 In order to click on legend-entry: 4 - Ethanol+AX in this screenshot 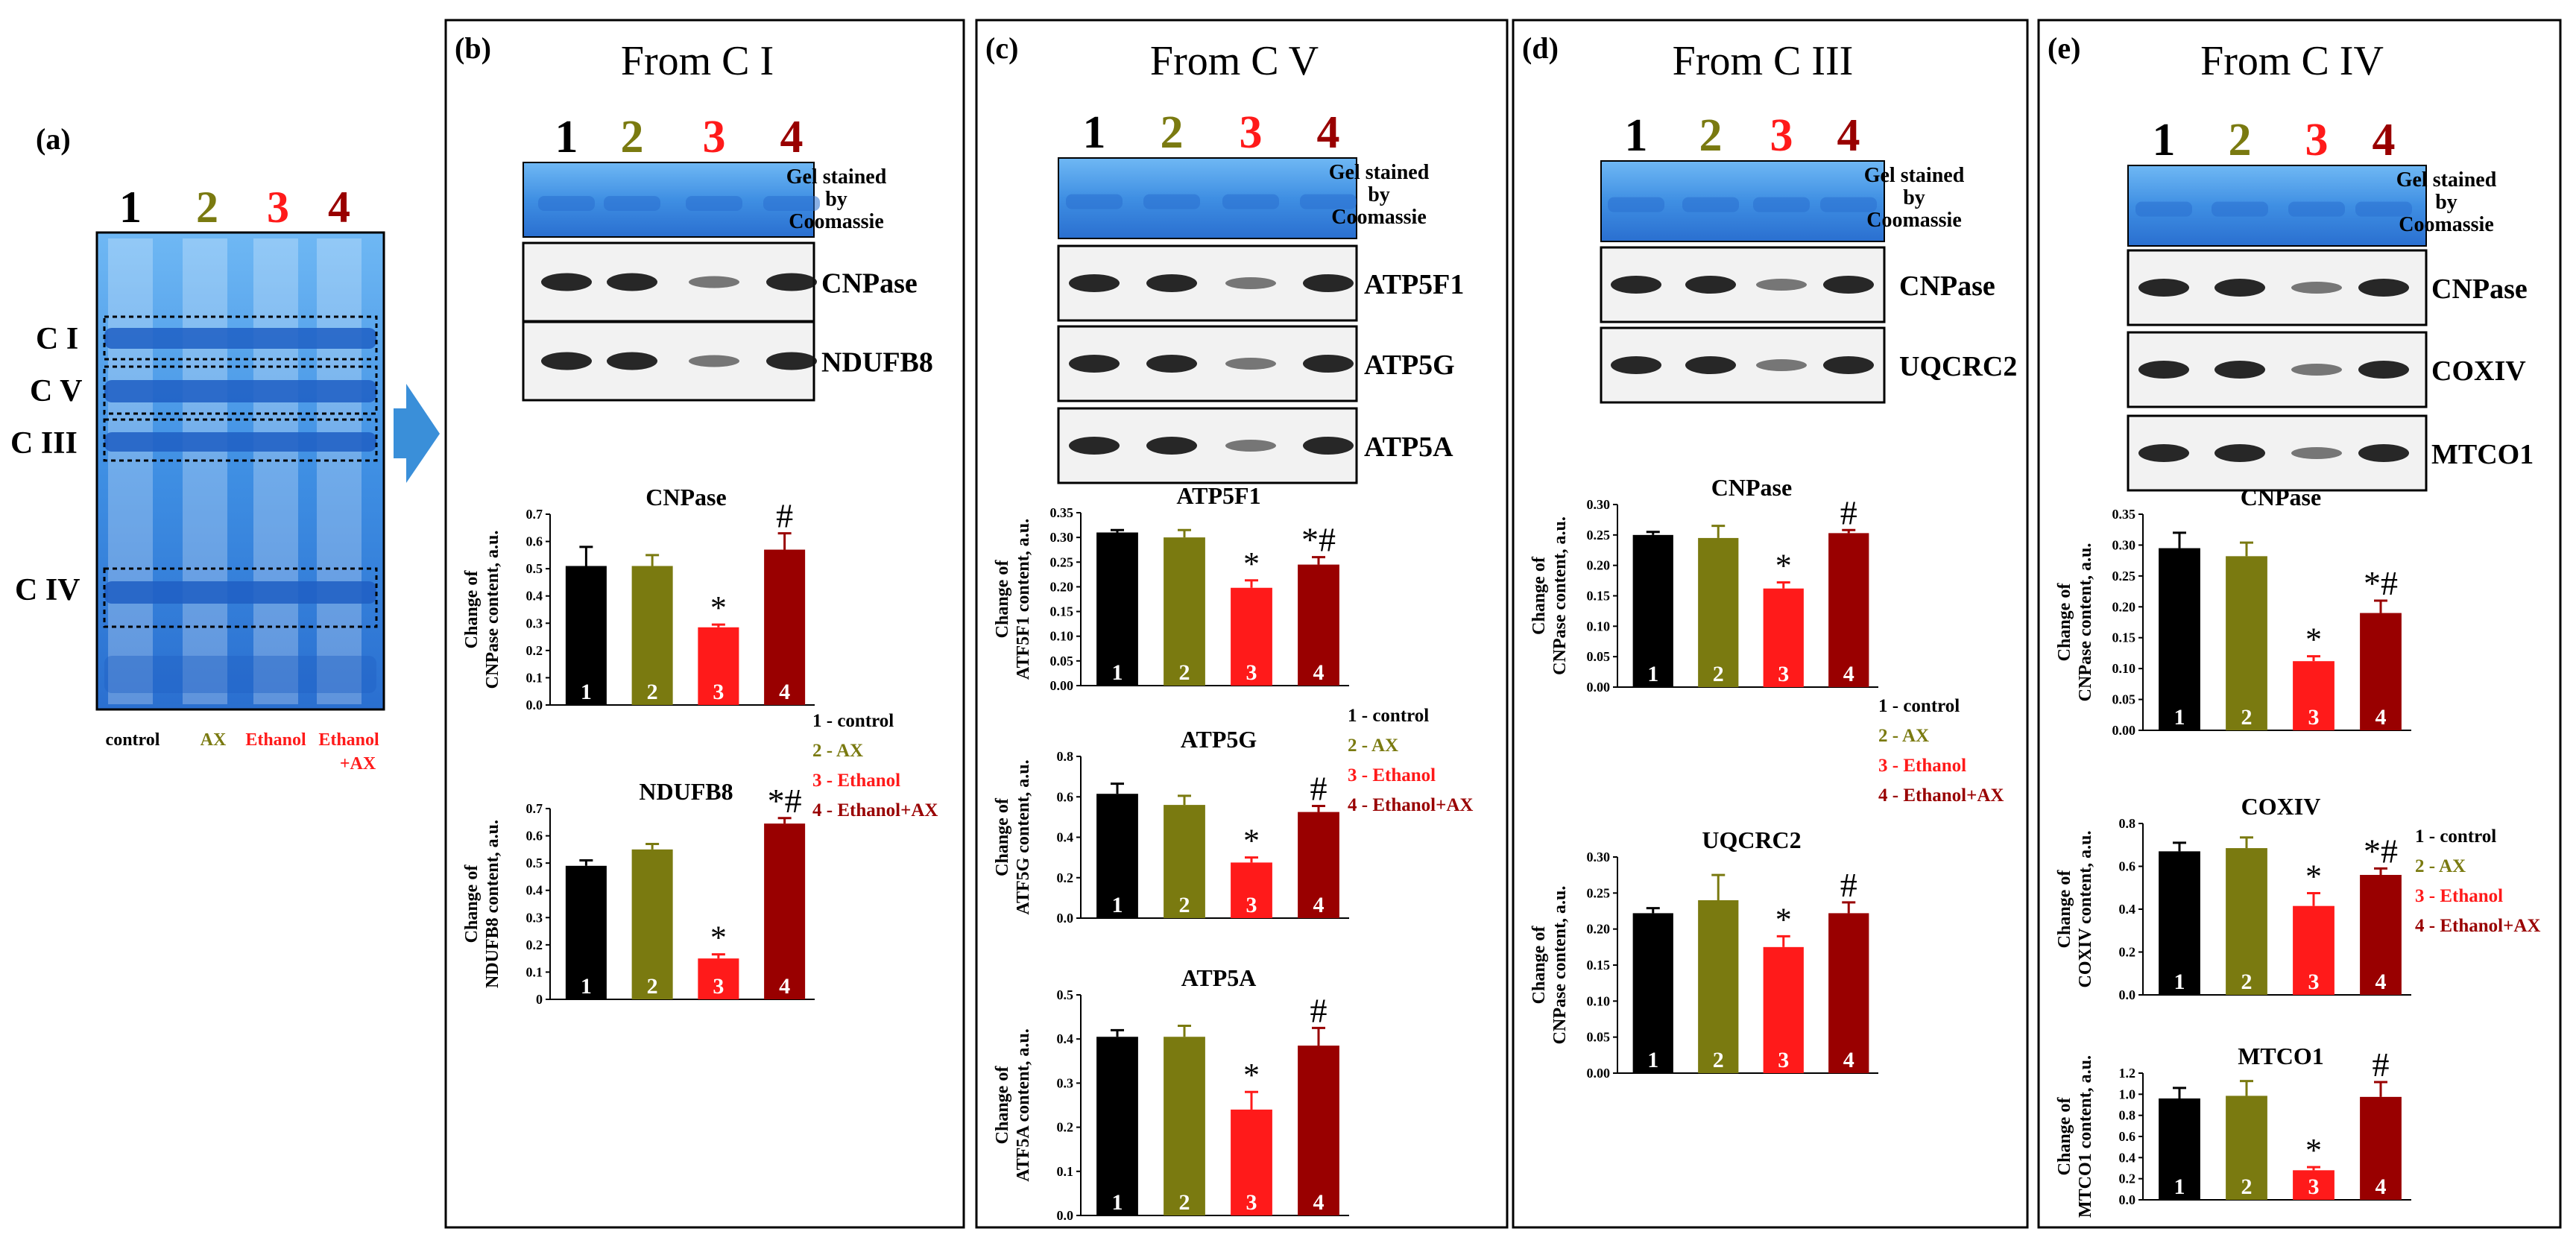, I will do `click(1941, 796)`.